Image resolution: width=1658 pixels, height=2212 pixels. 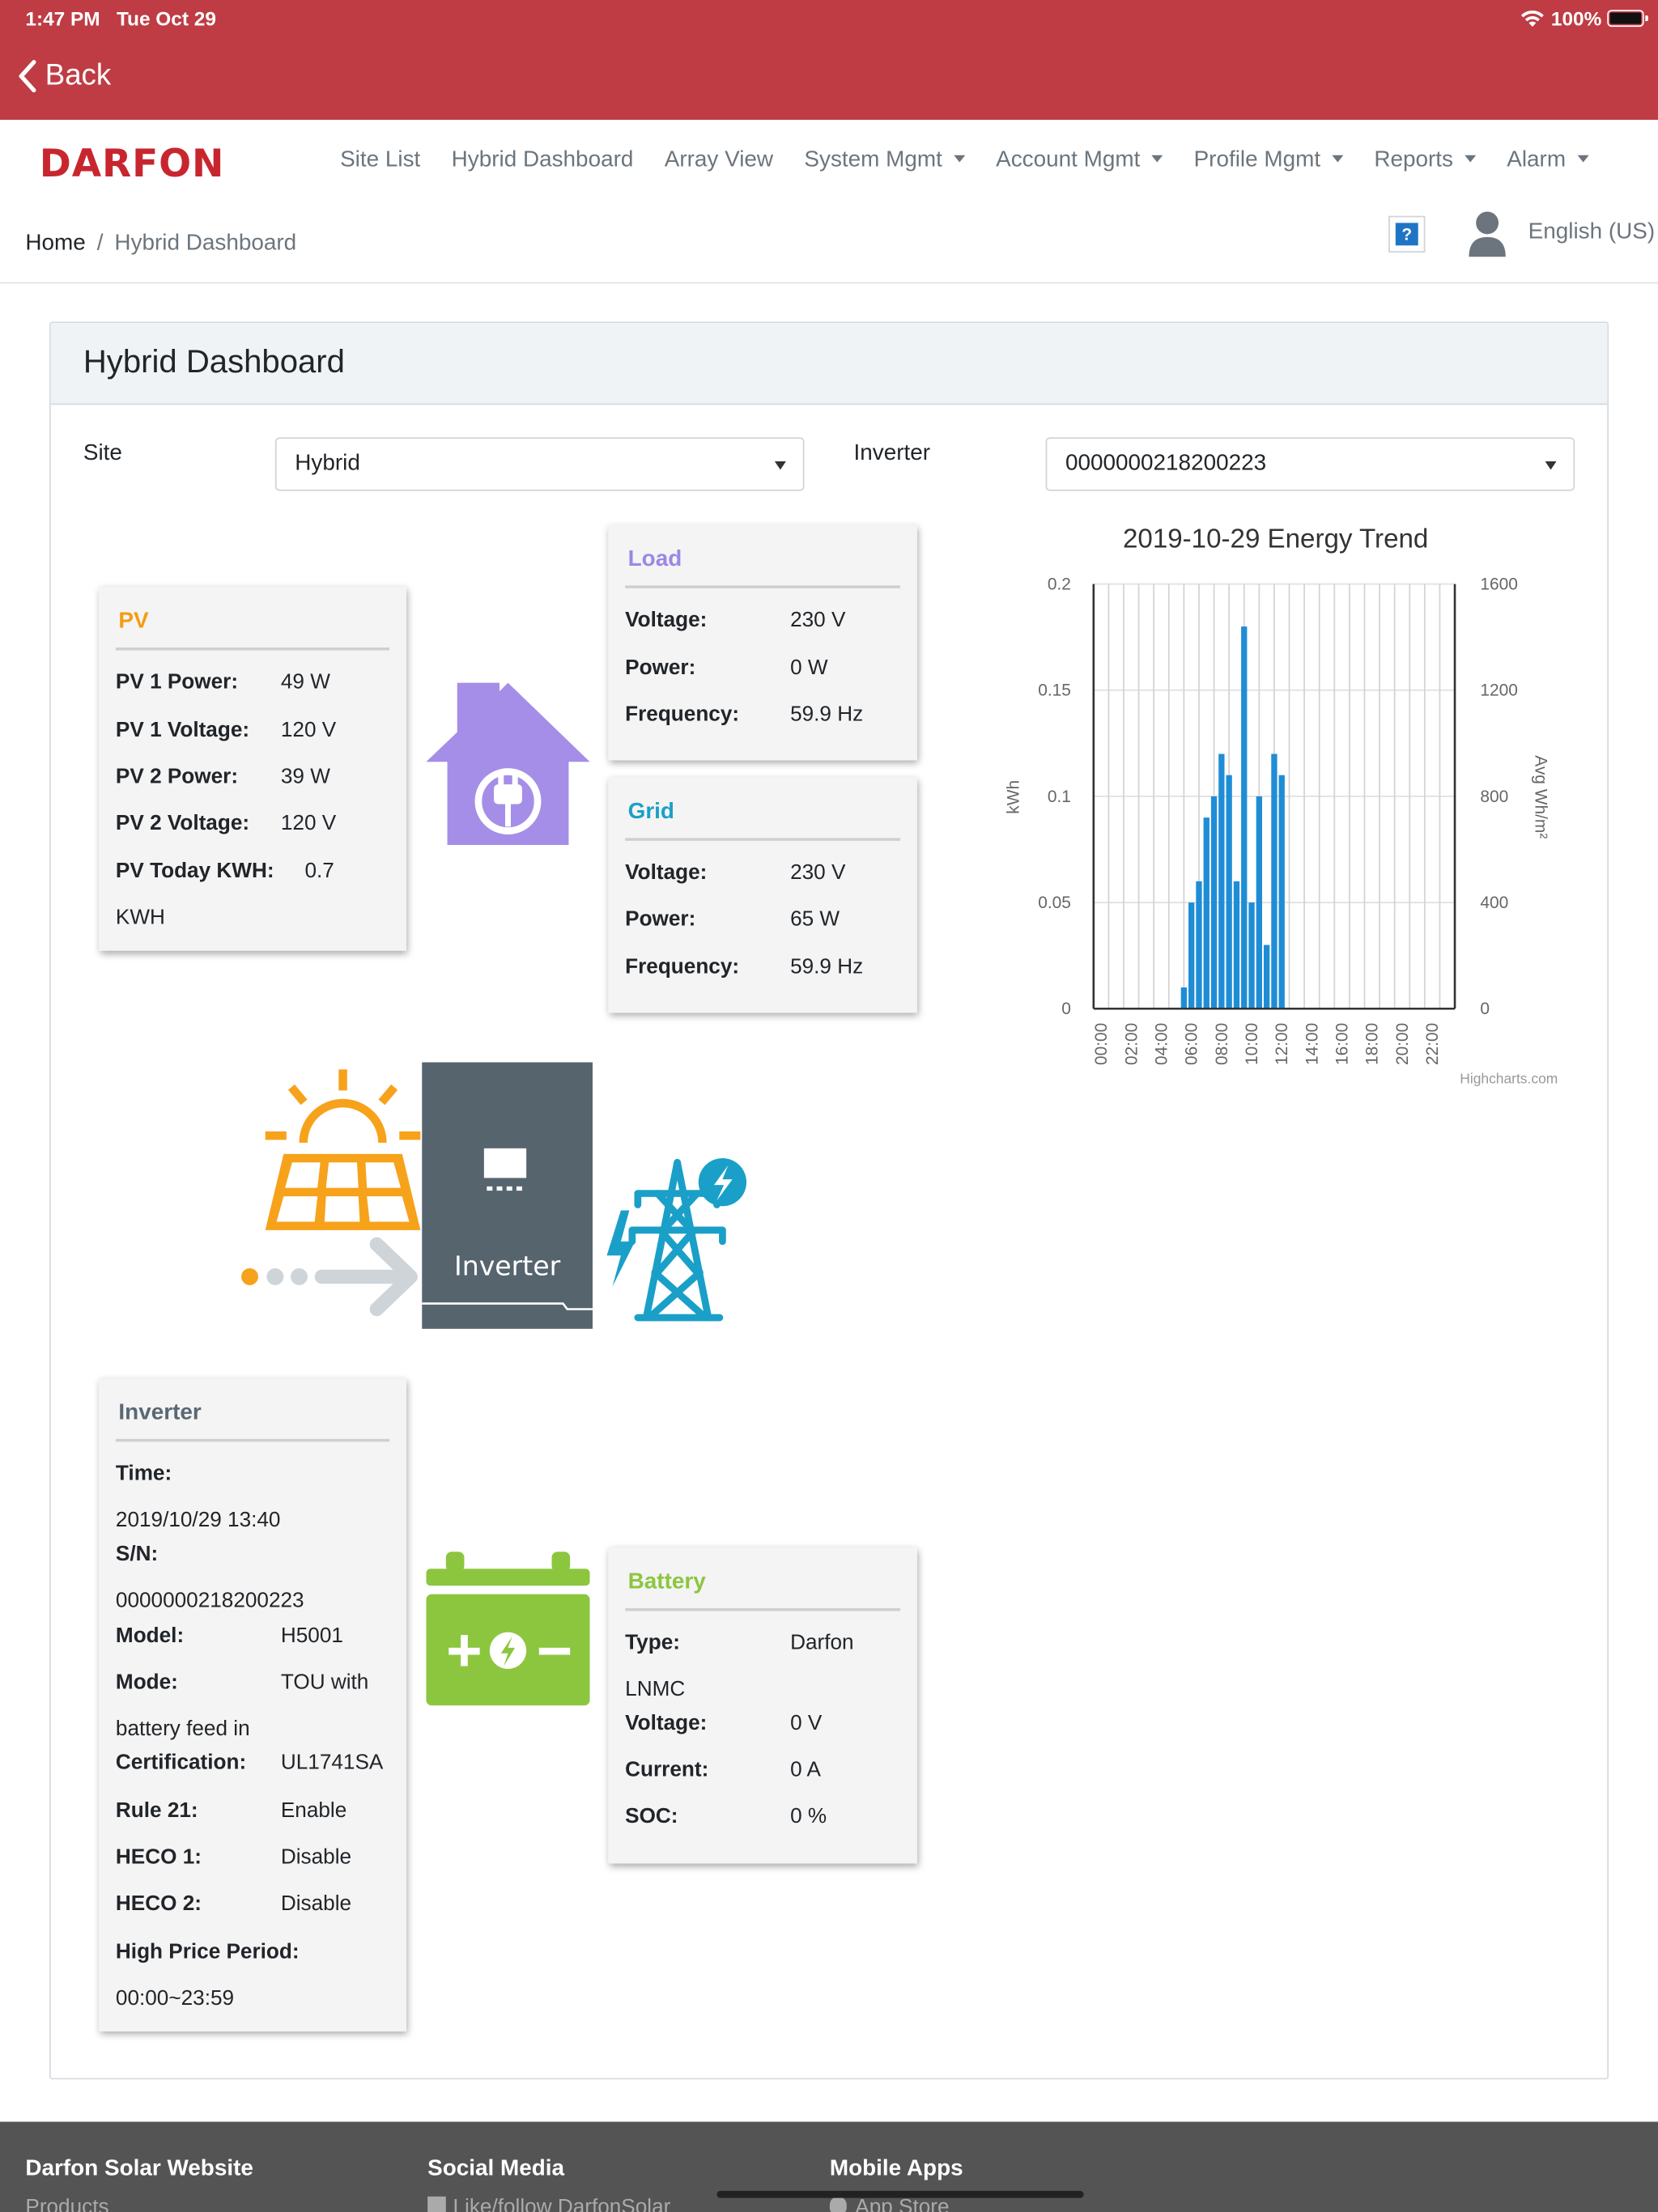 I want to click on battery-current-label: Current:, so click(x=667, y=1769).